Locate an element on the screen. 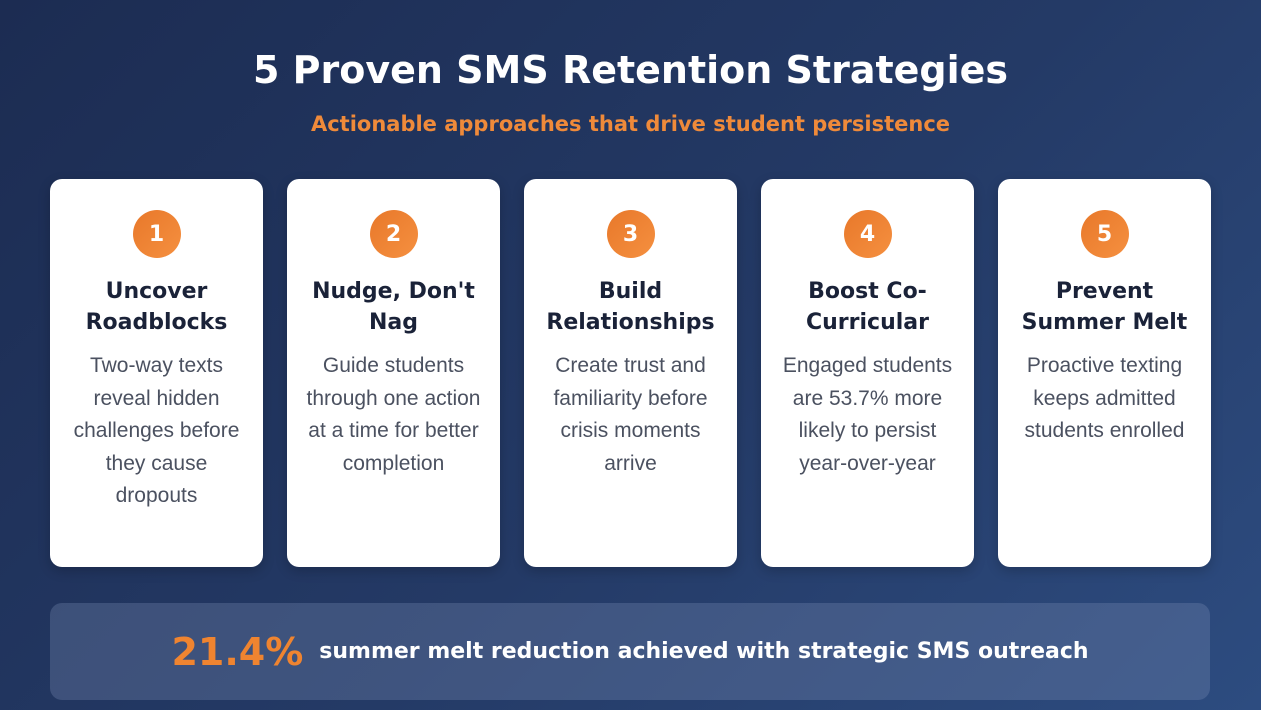 The height and width of the screenshot is (710, 1261). page-title: 5 Proven SMS Retention Strategies is located at coordinates (630, 70).